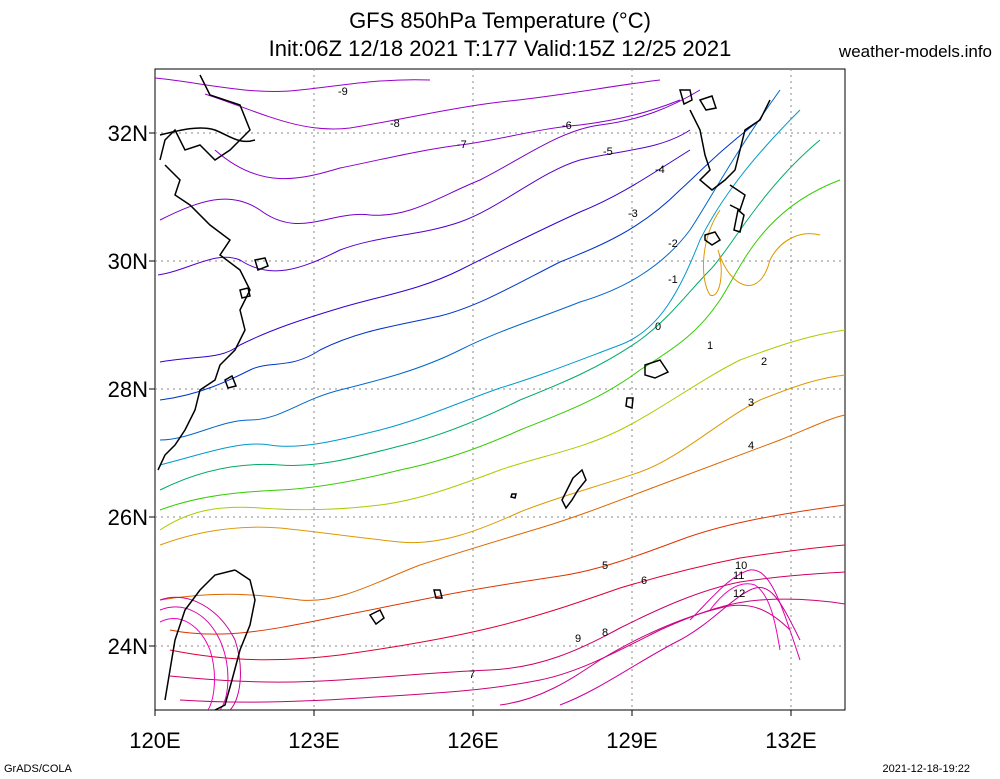 The image size is (1000, 779). I want to click on contour-label: 10, so click(741, 566).